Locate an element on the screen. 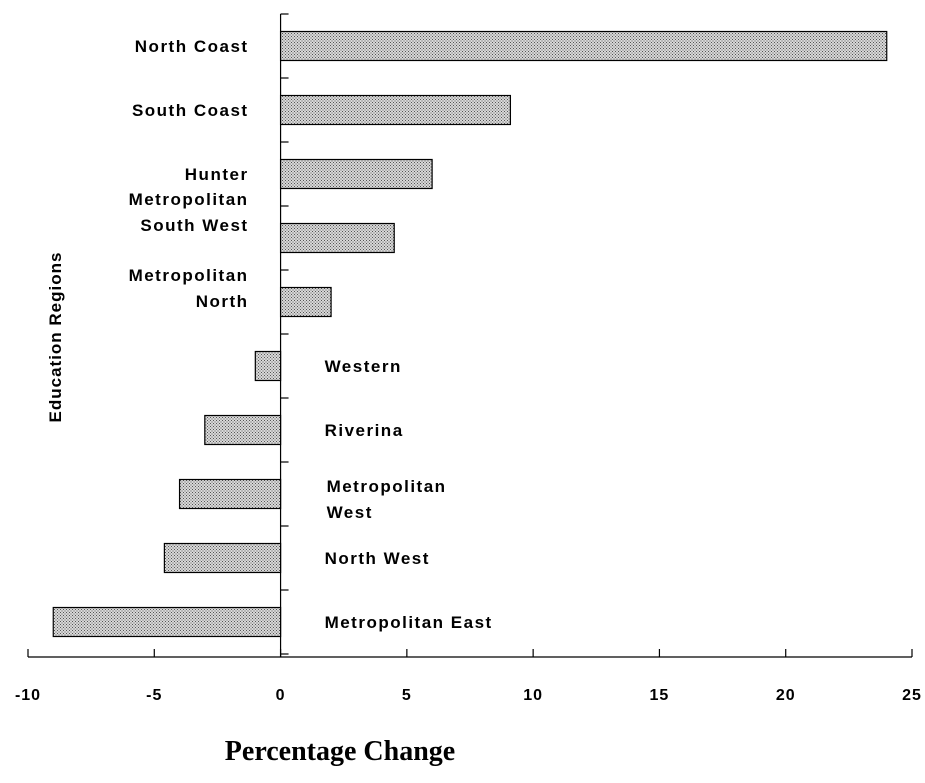  category-label: North West is located at coordinates (377, 558).